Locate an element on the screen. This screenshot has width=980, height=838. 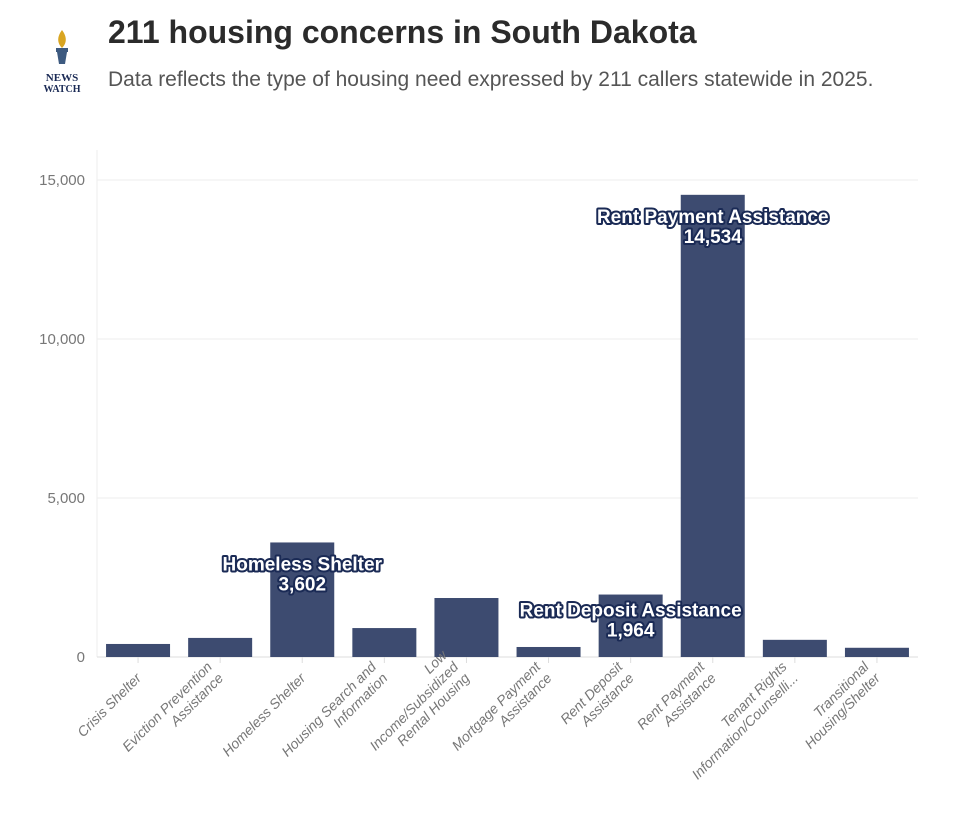
y-tick-label: 5,000 is located at coordinates (66, 498).